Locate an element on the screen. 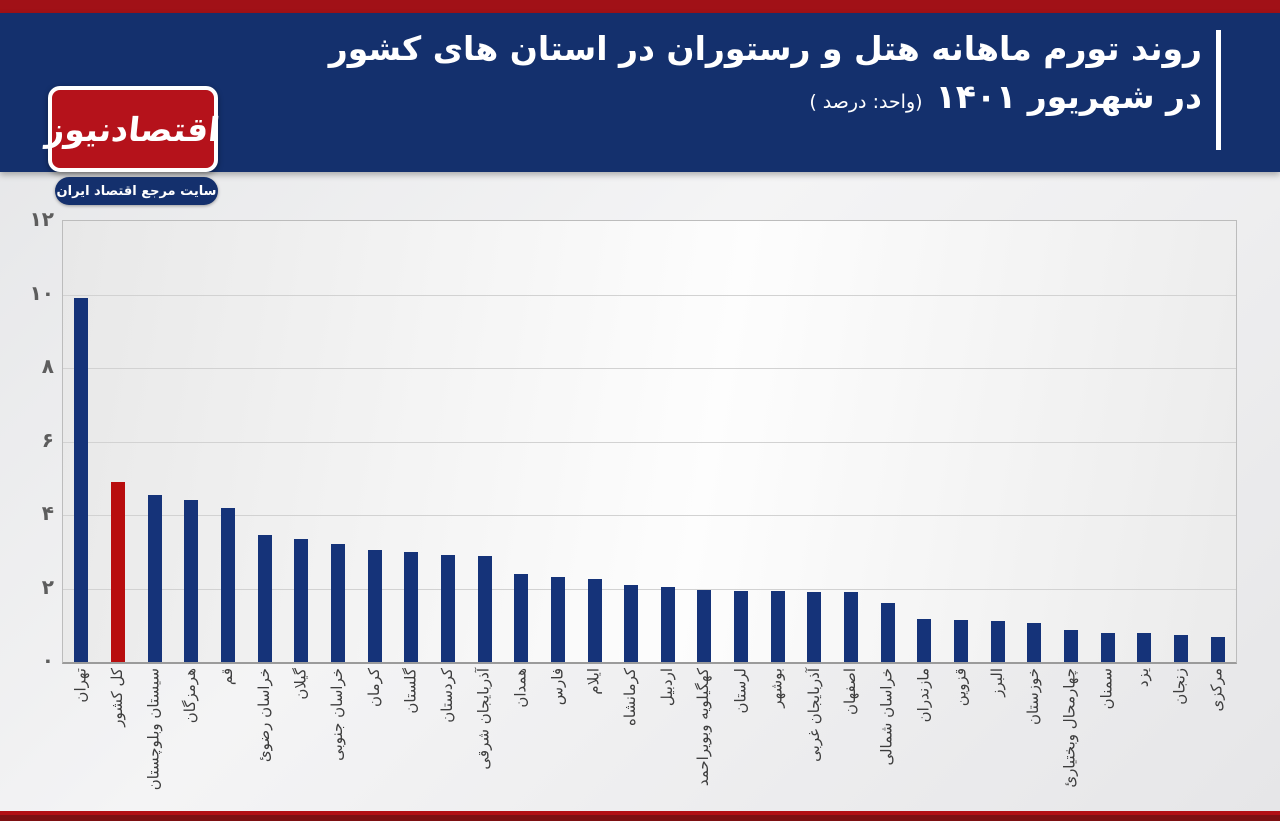  y-tick-label: ۱۲ is located at coordinates (41, 219).